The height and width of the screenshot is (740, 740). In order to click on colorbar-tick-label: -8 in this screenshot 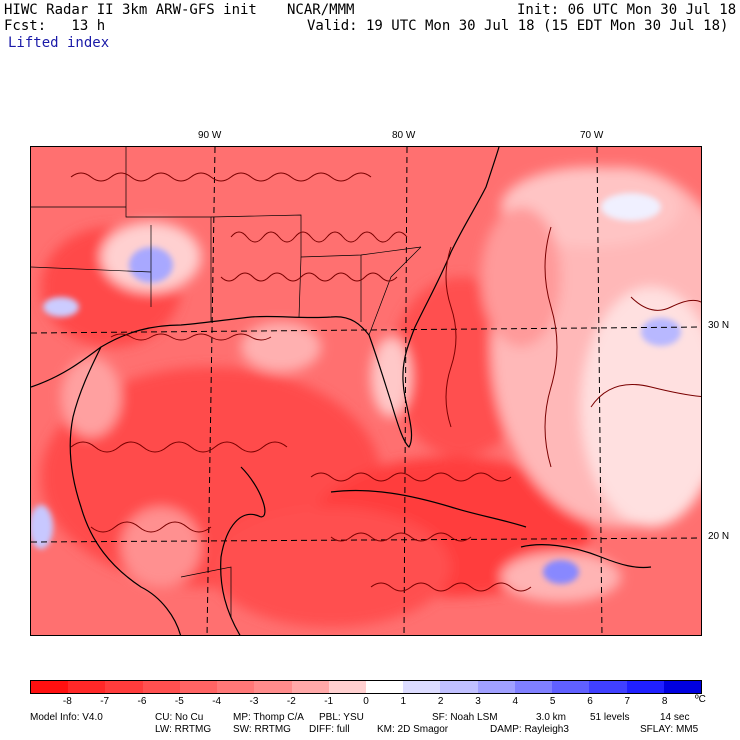, I will do `click(67, 701)`.